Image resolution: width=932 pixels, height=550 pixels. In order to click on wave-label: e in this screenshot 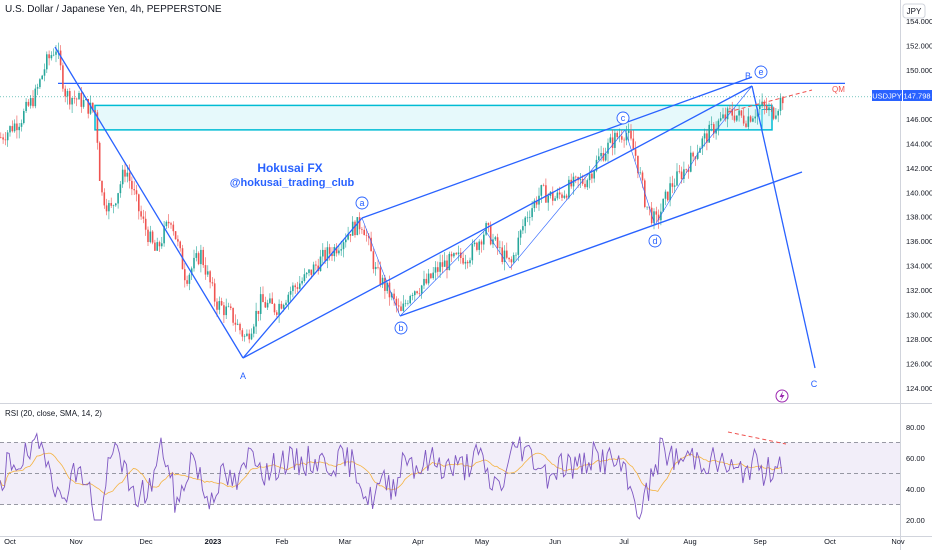, I will do `click(760, 72)`.